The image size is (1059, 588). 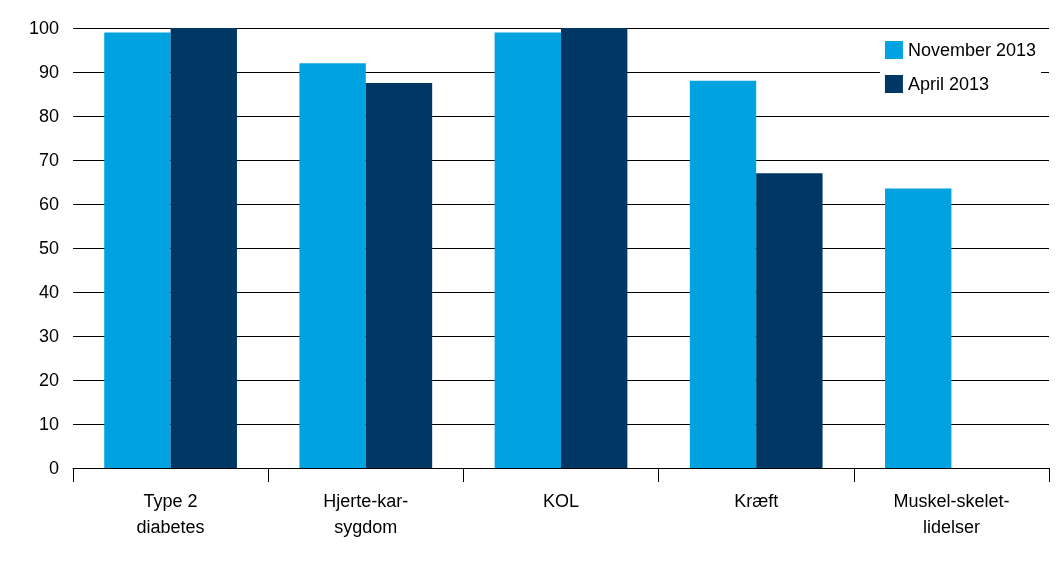 What do you see at coordinates (366, 514) in the screenshot?
I see `x-tick-label: Hjerte-kar- sygdom` at bounding box center [366, 514].